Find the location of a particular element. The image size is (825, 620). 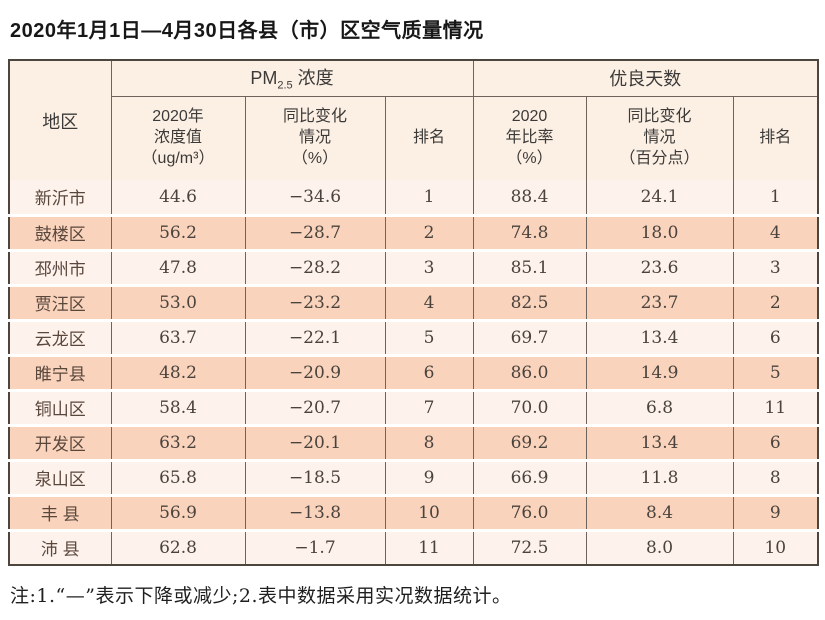

table-row: 铜山区 58.4 −20.7 7 70.0 6.8 11 is located at coordinates (414, 406).